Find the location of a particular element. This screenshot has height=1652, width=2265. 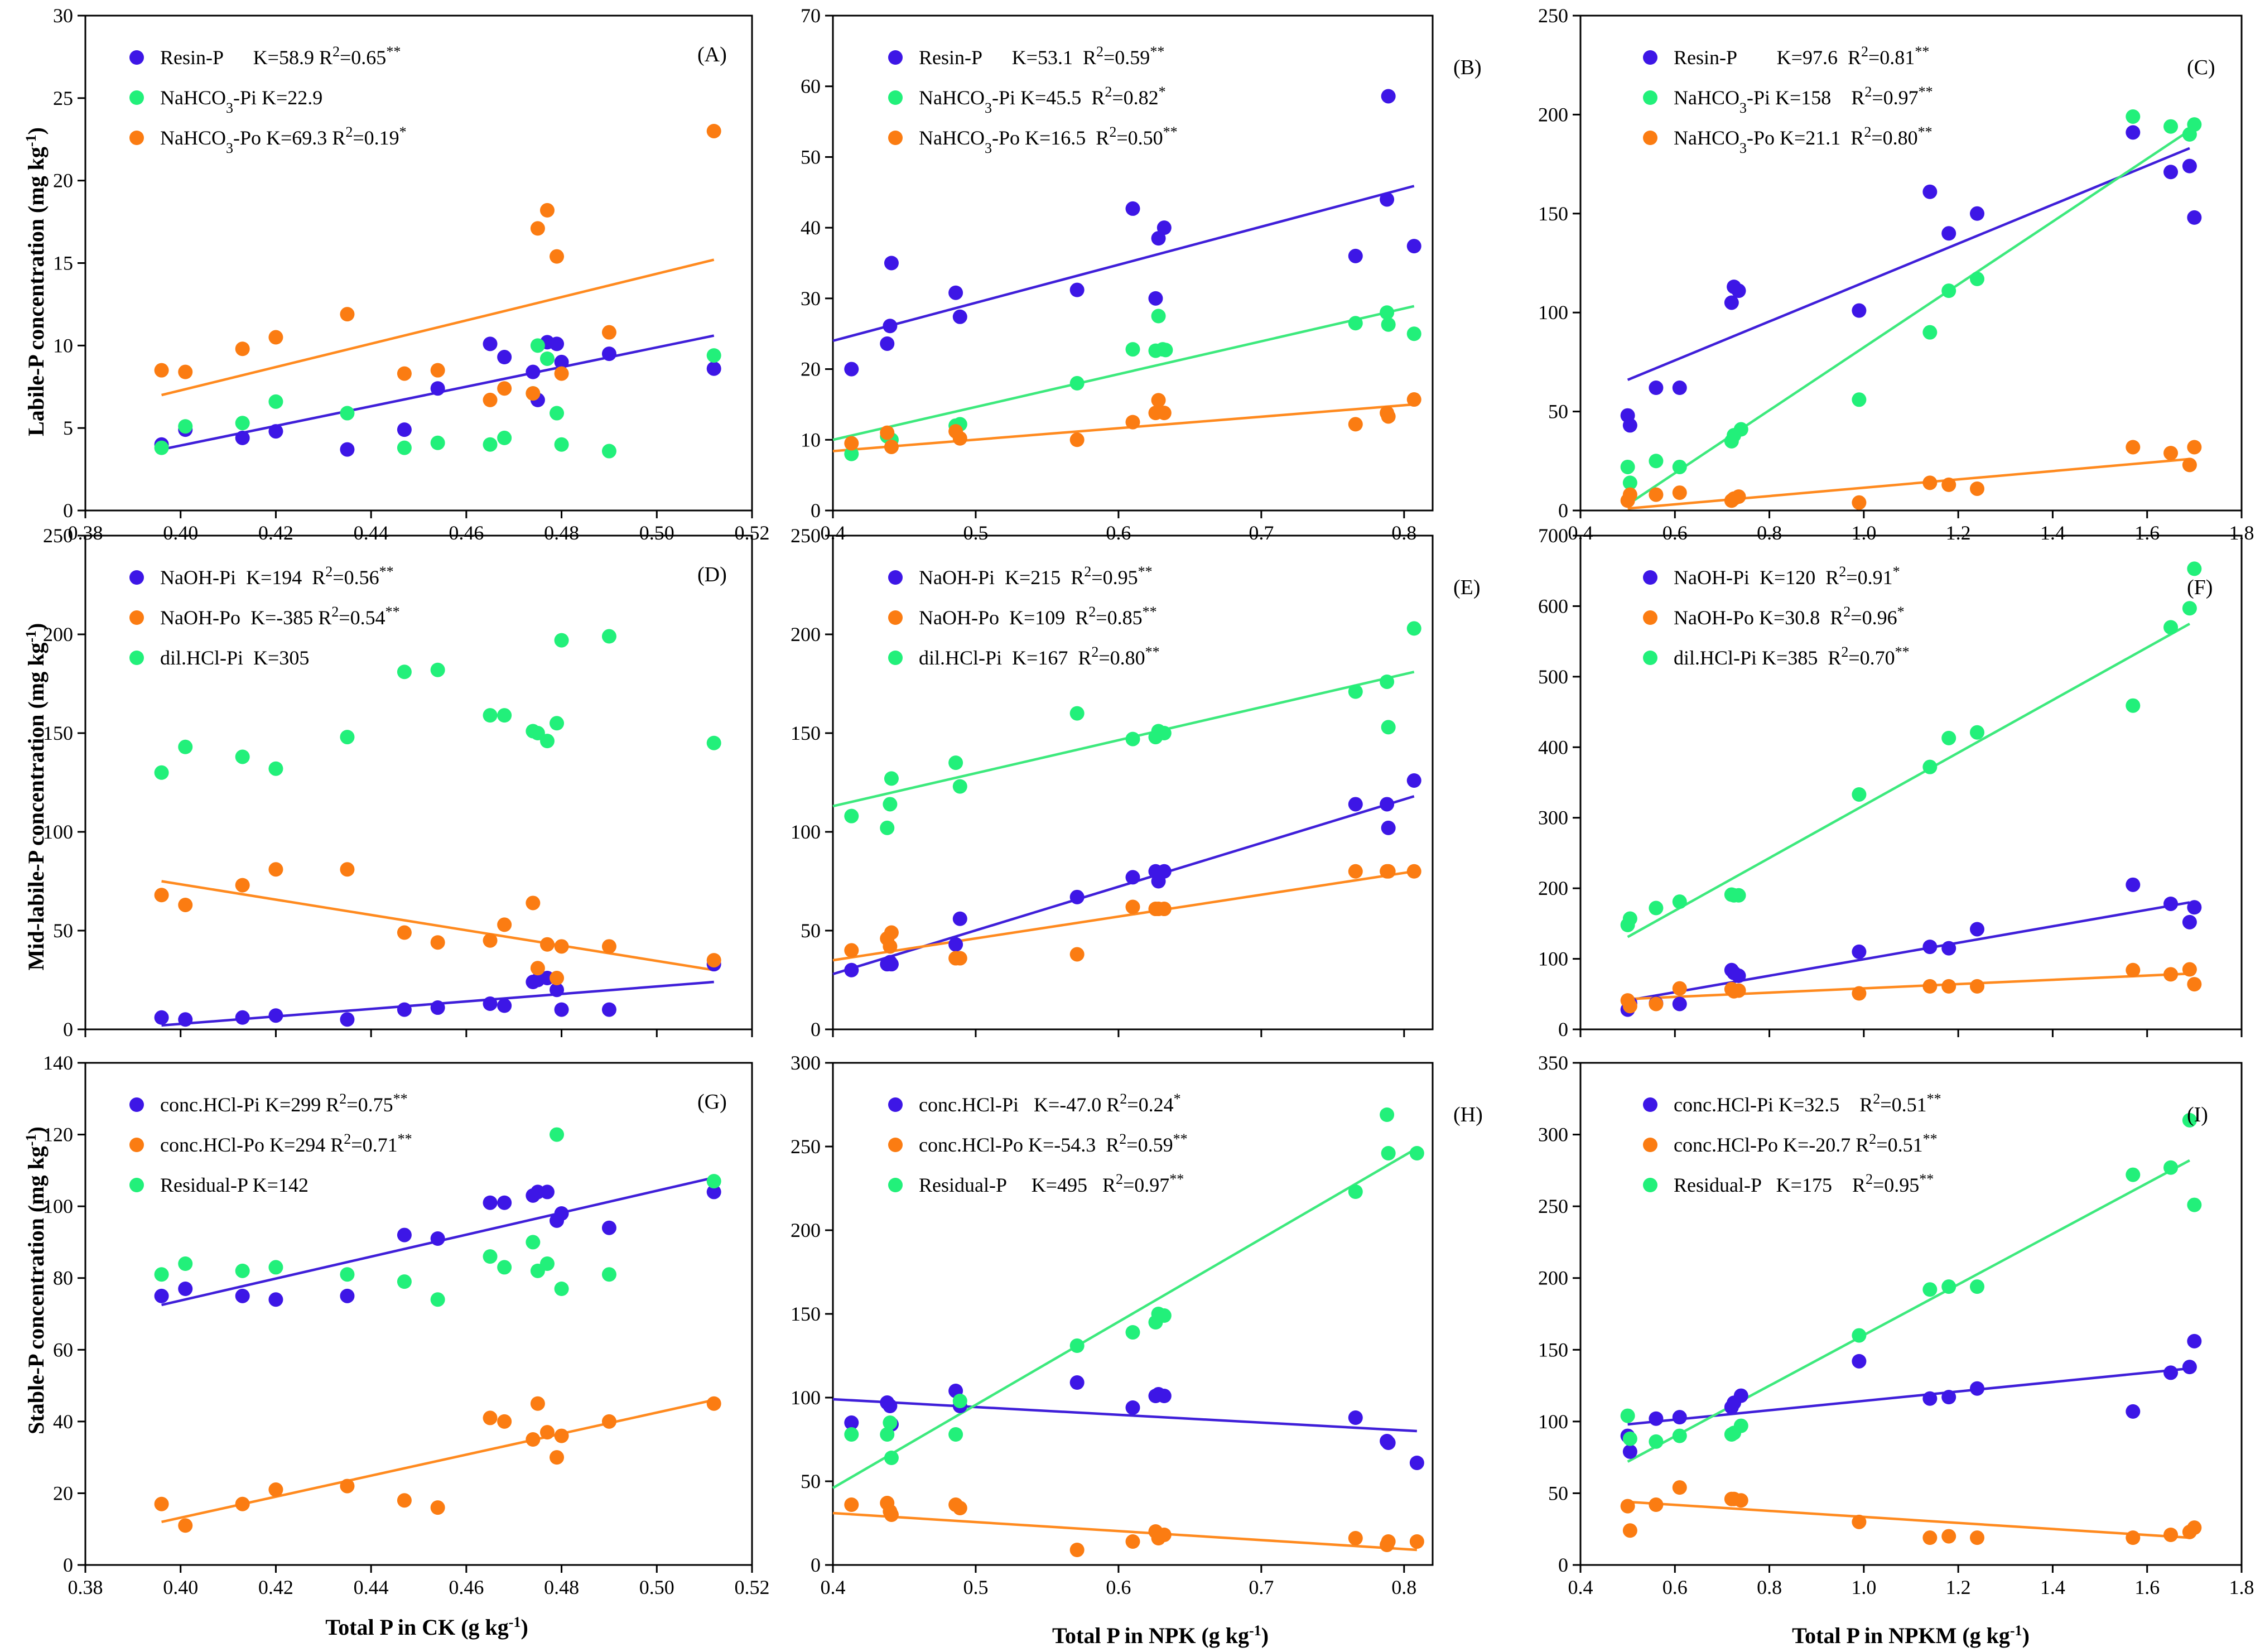

panel-a-legend-marker-resin-p is located at coordinates (136, 58).